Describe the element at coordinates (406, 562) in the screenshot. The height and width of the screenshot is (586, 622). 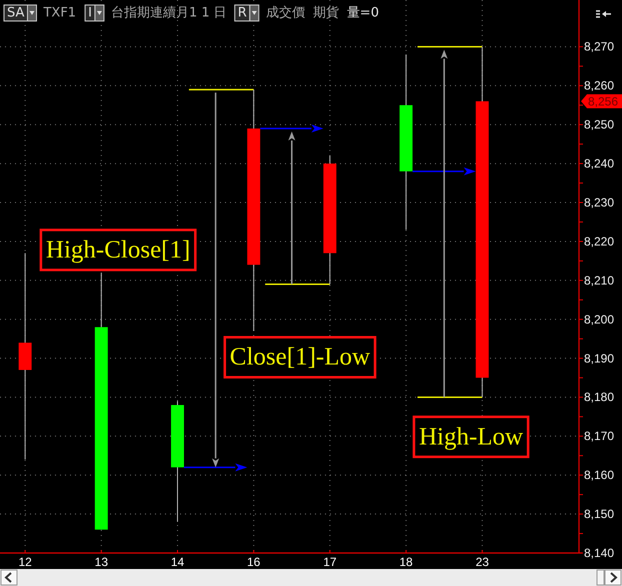
I see `x-tick-label: 18` at that location.